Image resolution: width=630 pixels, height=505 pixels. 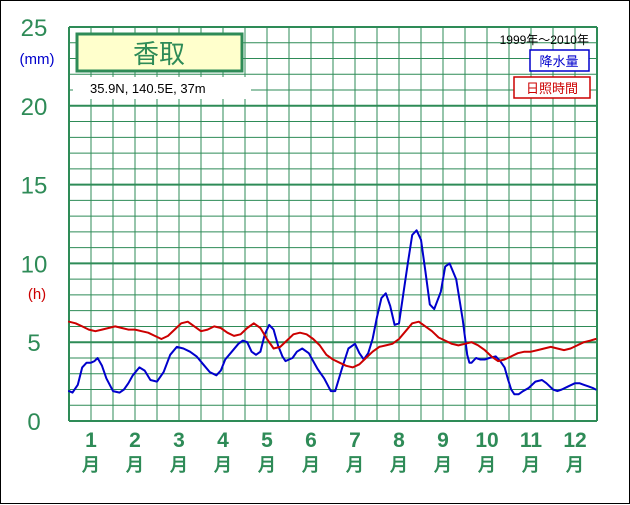 I want to click on y-tick-label: 10, so click(x=34, y=264).